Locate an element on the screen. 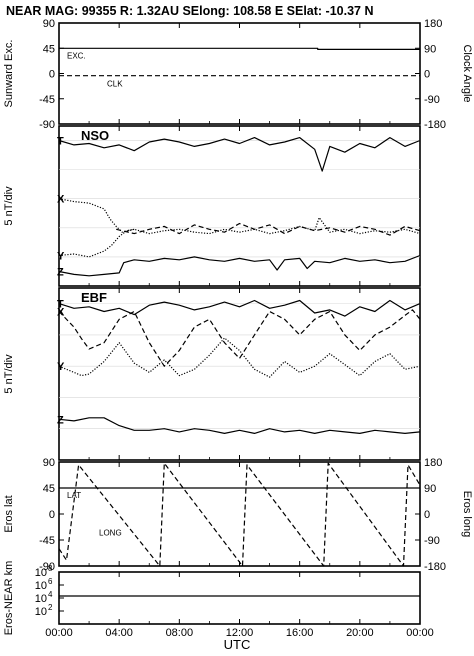  x-axis-label: UTC is located at coordinates (237, 644).